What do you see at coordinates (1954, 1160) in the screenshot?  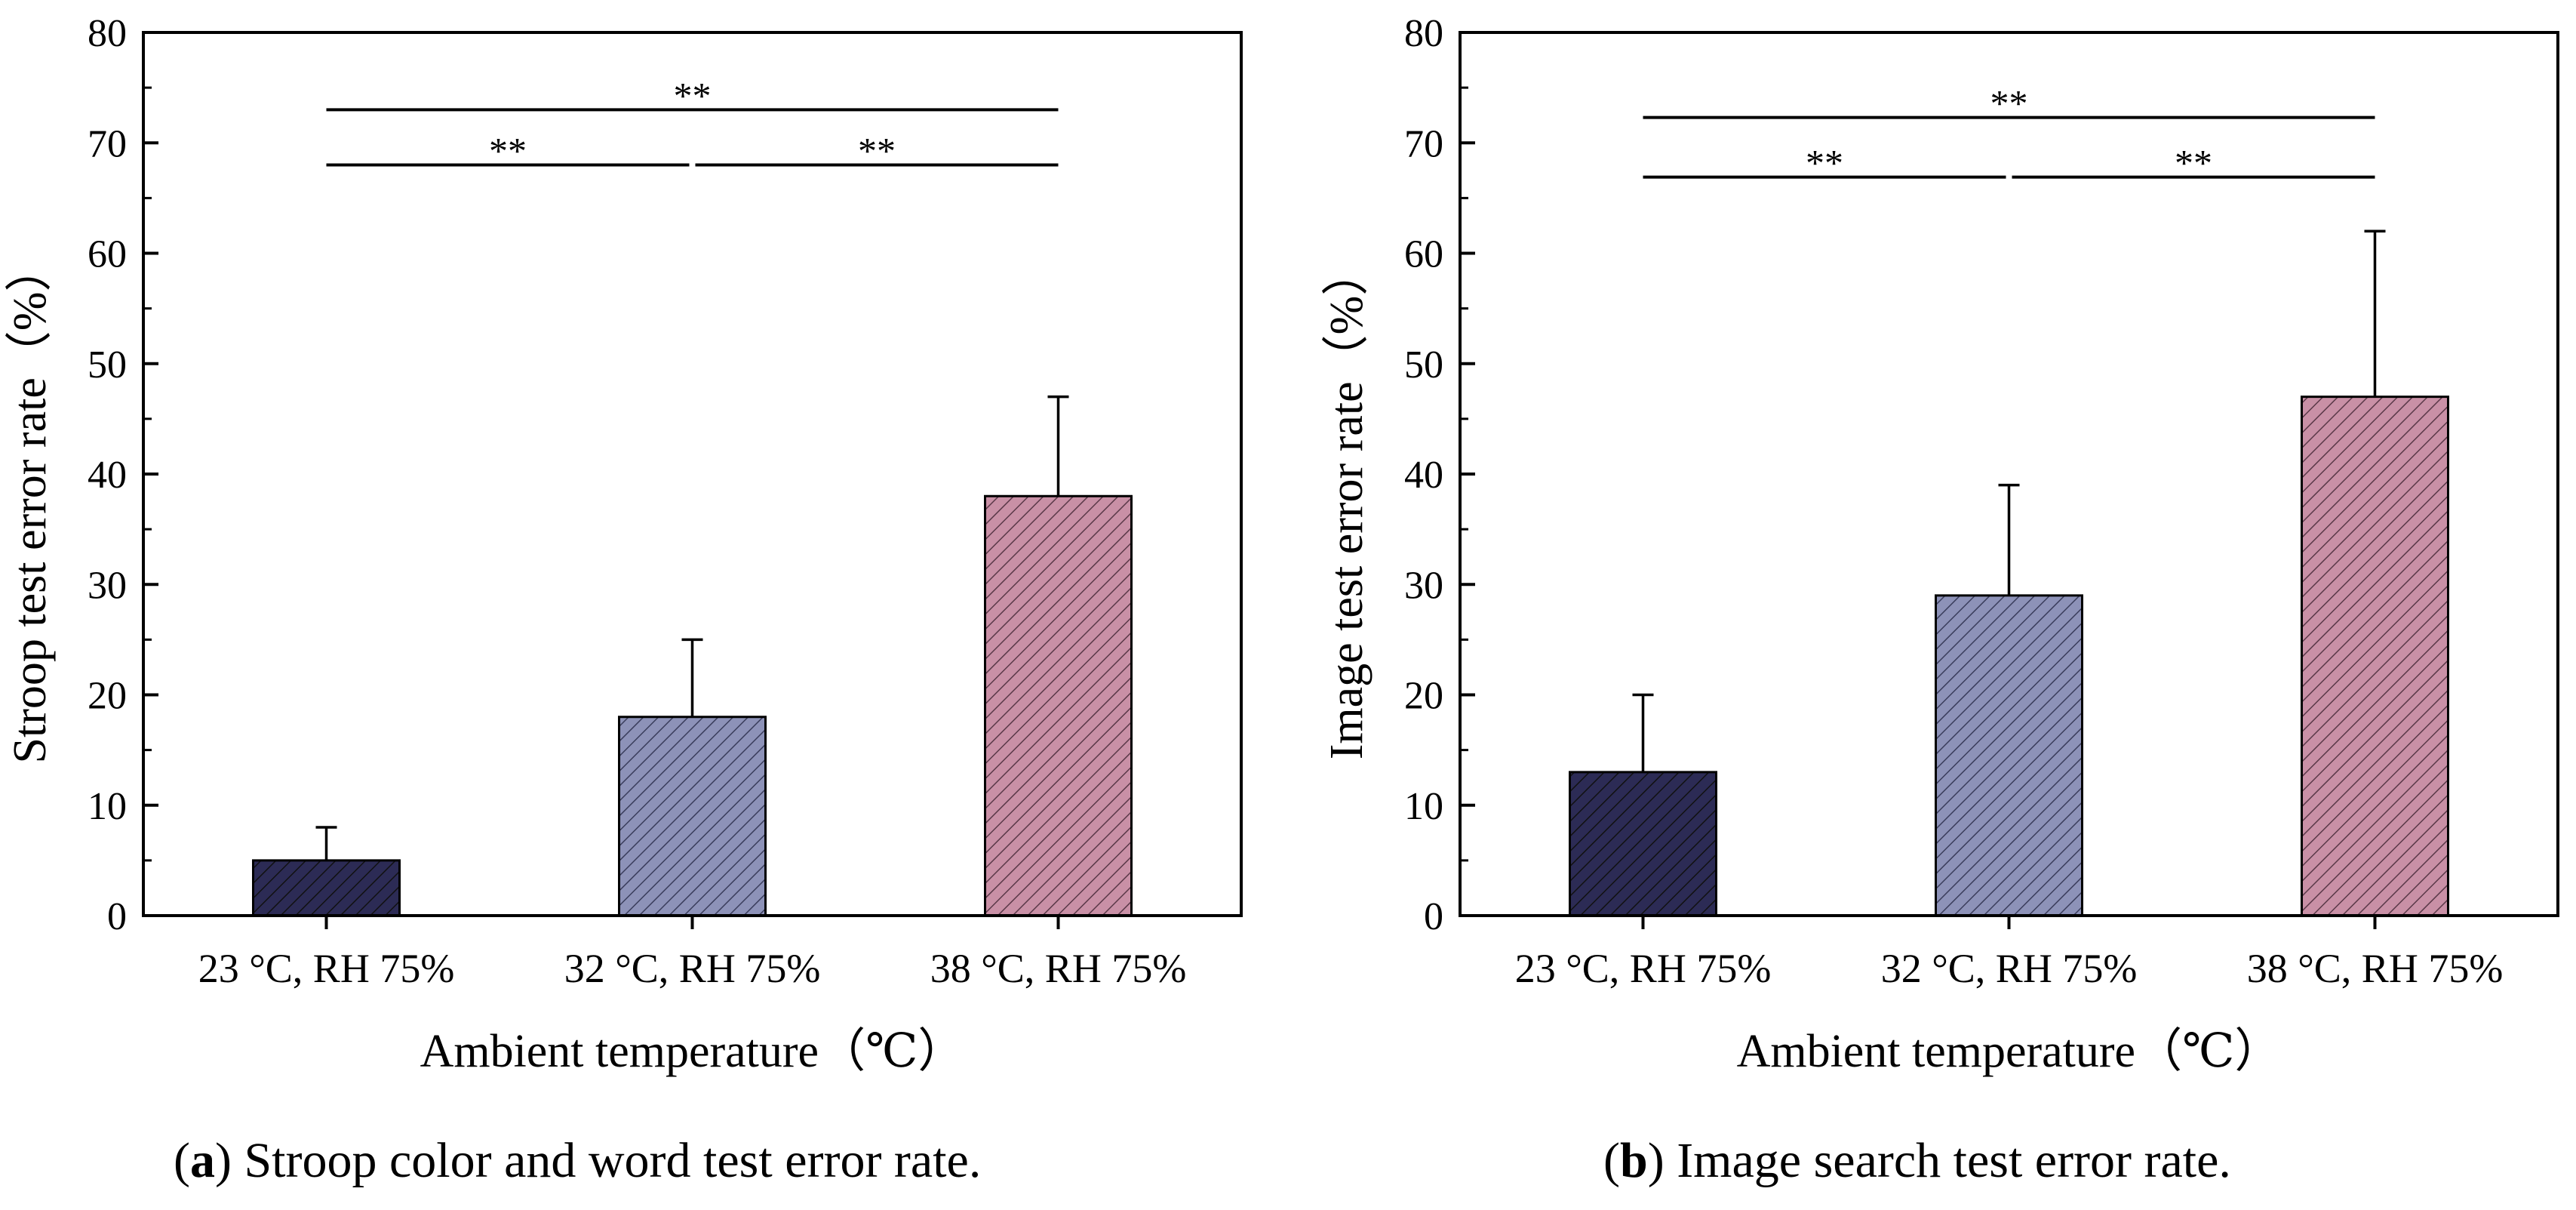 I see `caption-b-text: Image search test error rate.` at bounding box center [1954, 1160].